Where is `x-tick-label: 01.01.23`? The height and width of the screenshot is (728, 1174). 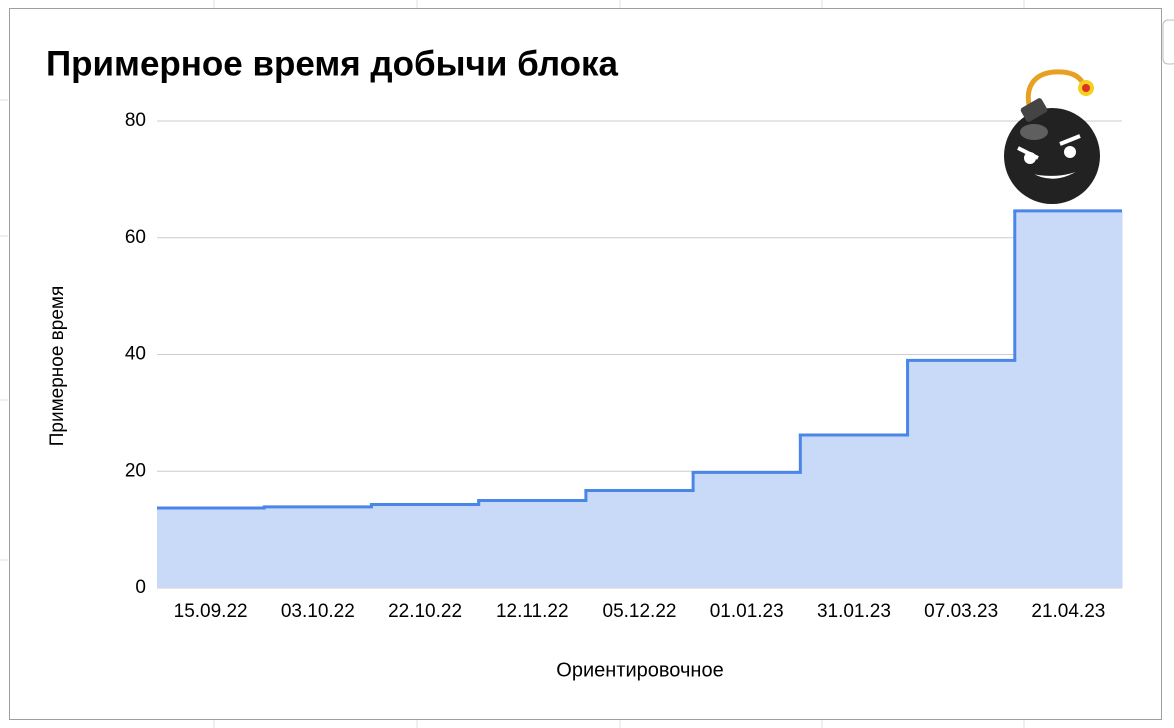
x-tick-label: 01.01.23 is located at coordinates (747, 611).